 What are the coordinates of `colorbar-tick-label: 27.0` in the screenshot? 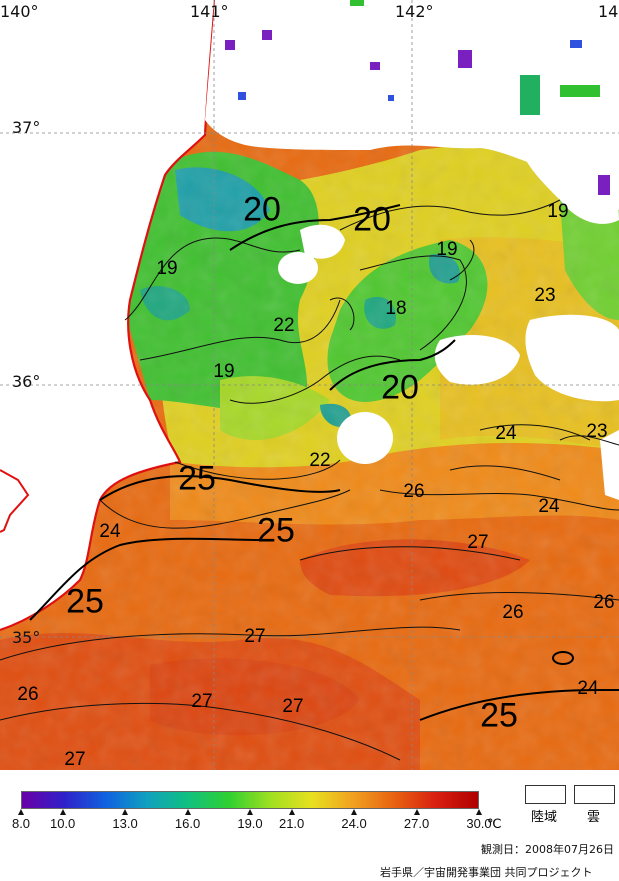 It's located at (416, 823).